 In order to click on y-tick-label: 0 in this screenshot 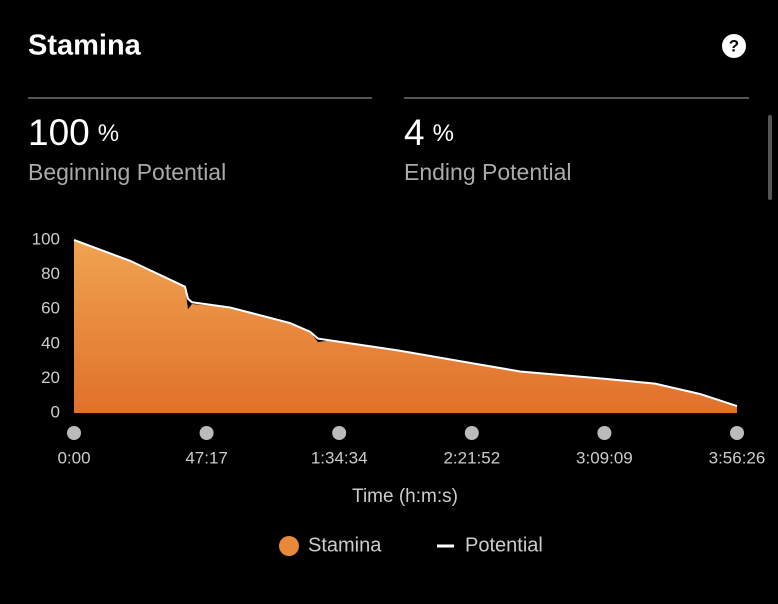, I will do `click(55, 411)`.